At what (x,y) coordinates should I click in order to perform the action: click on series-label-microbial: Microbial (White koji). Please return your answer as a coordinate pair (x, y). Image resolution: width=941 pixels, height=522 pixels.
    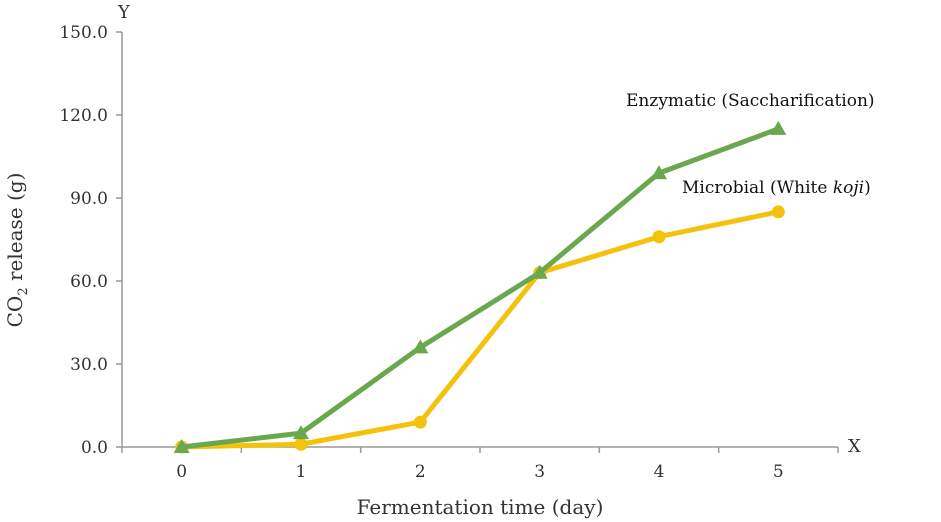
    Looking at the image, I should click on (776, 188).